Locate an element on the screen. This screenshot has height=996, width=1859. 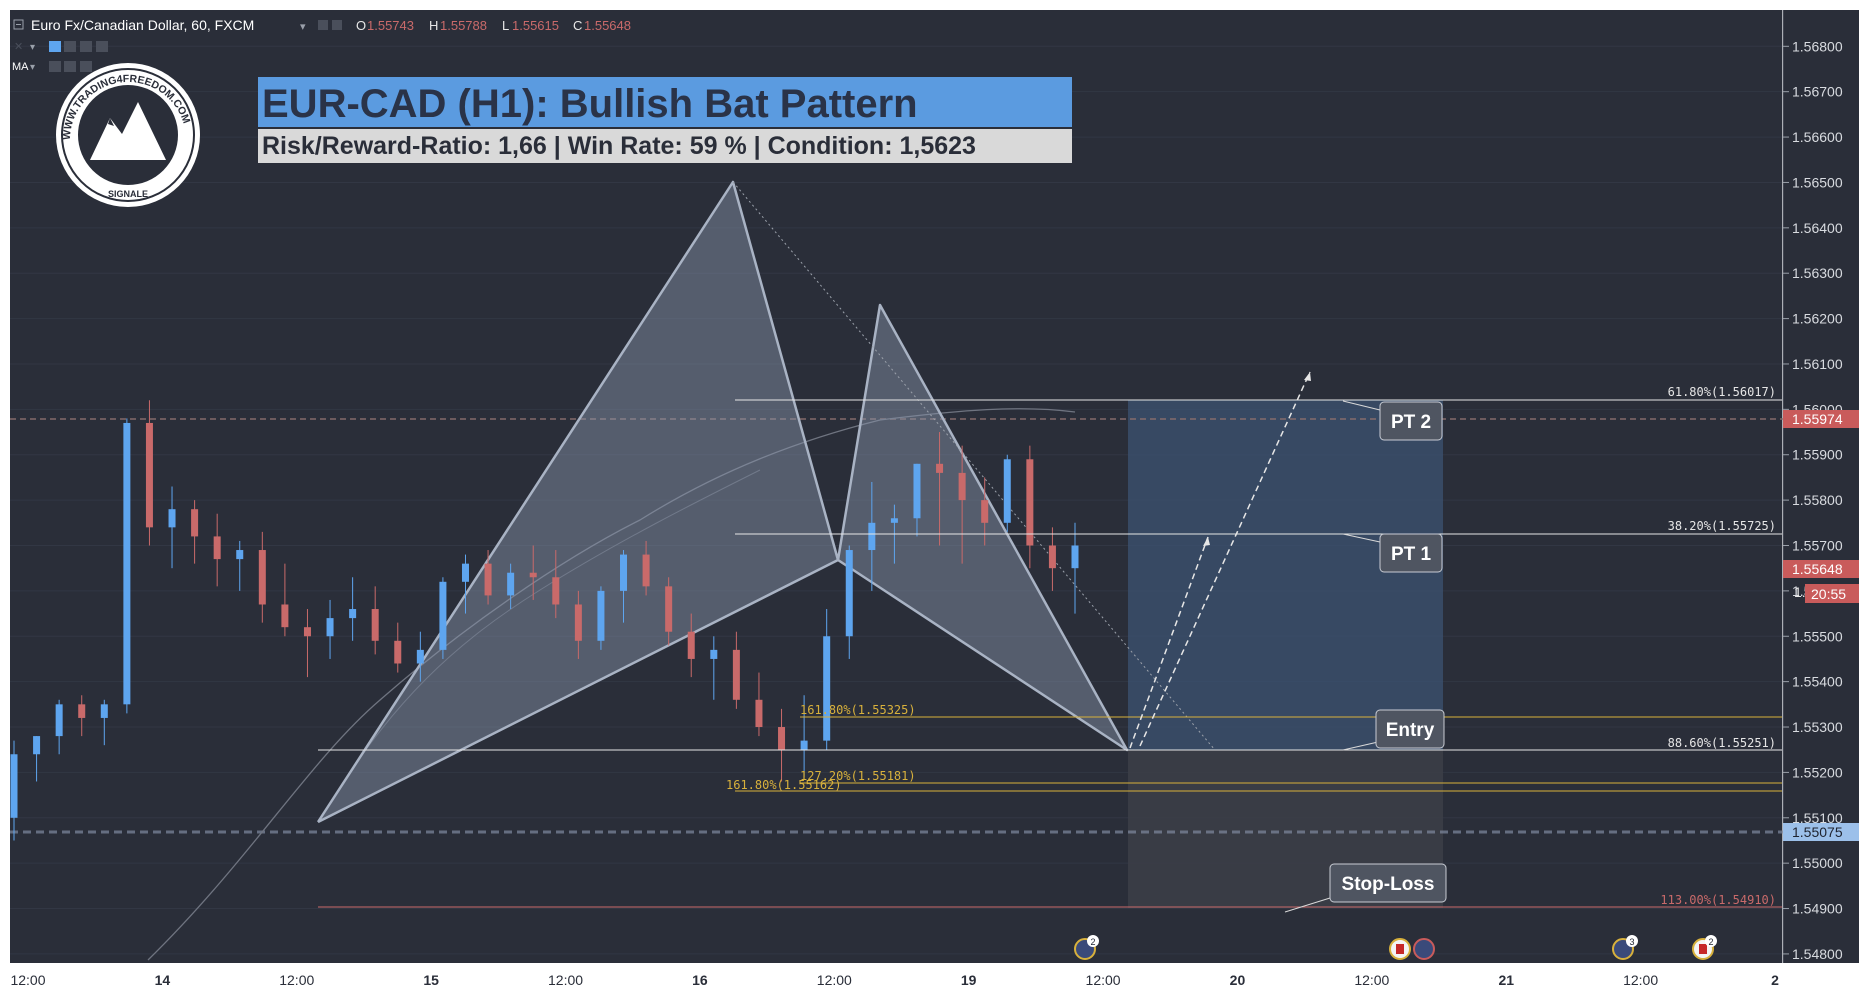
trading4freedom-logo: WWW.TRADING4FREEDOM.COM SIGNALE is located at coordinates (128, 135).